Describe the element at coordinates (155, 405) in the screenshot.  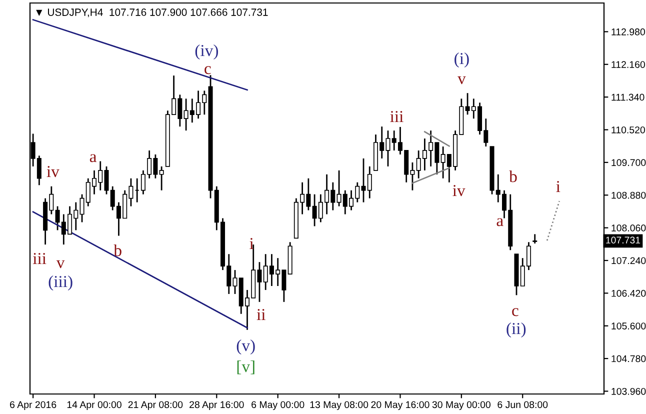
I see `x-tick-label: 21 Apr 08:00` at that location.